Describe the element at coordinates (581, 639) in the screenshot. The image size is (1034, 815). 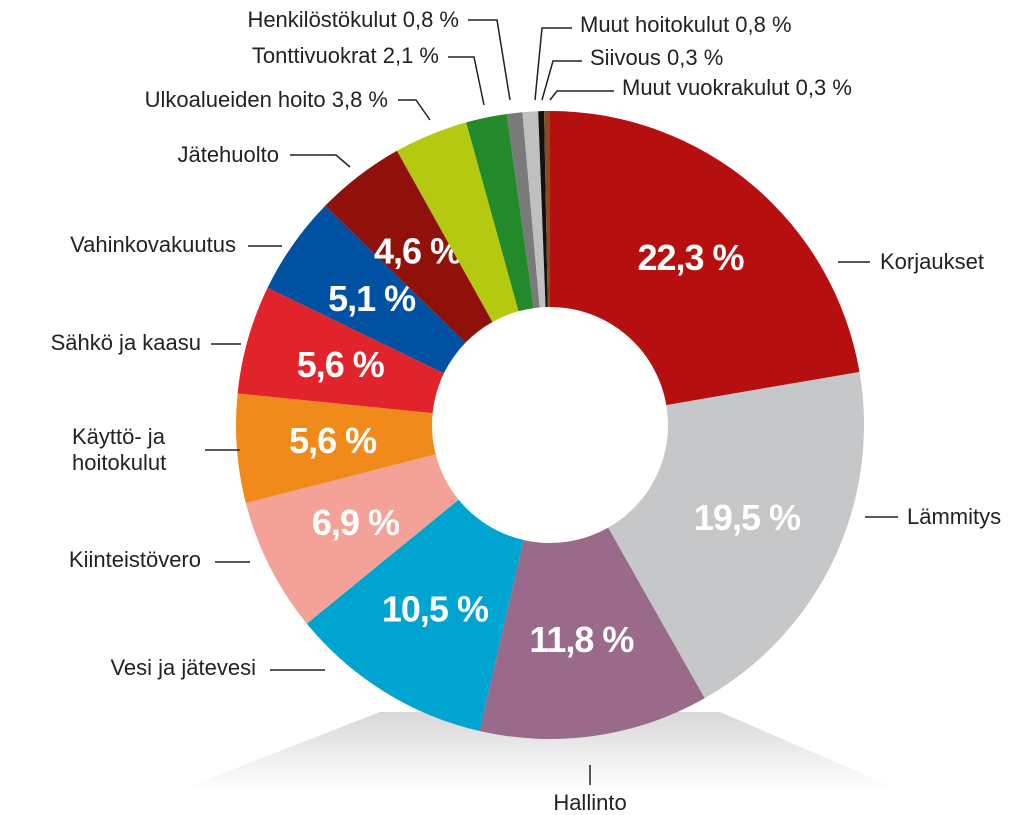
I see `value-label: 11,8 %` at that location.